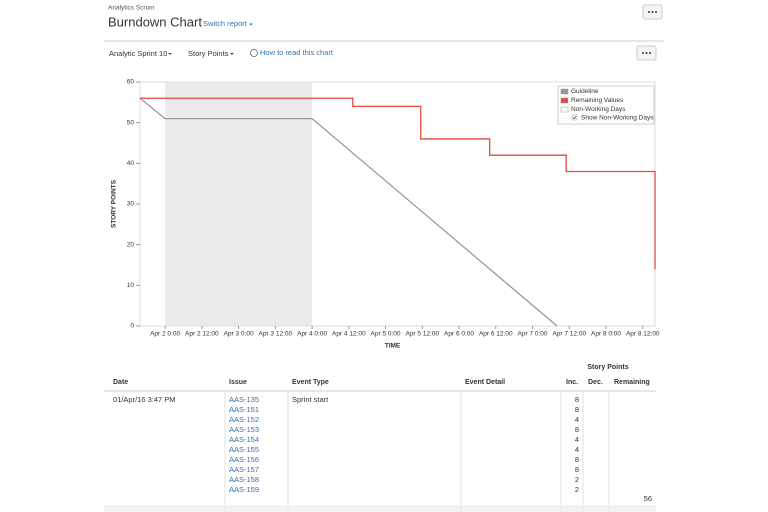 Image resolution: width=768 pixels, height=512 pixels. What do you see at coordinates (202, 334) in the screenshot?
I see `x-tick-label: Apr 2 12:00` at bounding box center [202, 334].